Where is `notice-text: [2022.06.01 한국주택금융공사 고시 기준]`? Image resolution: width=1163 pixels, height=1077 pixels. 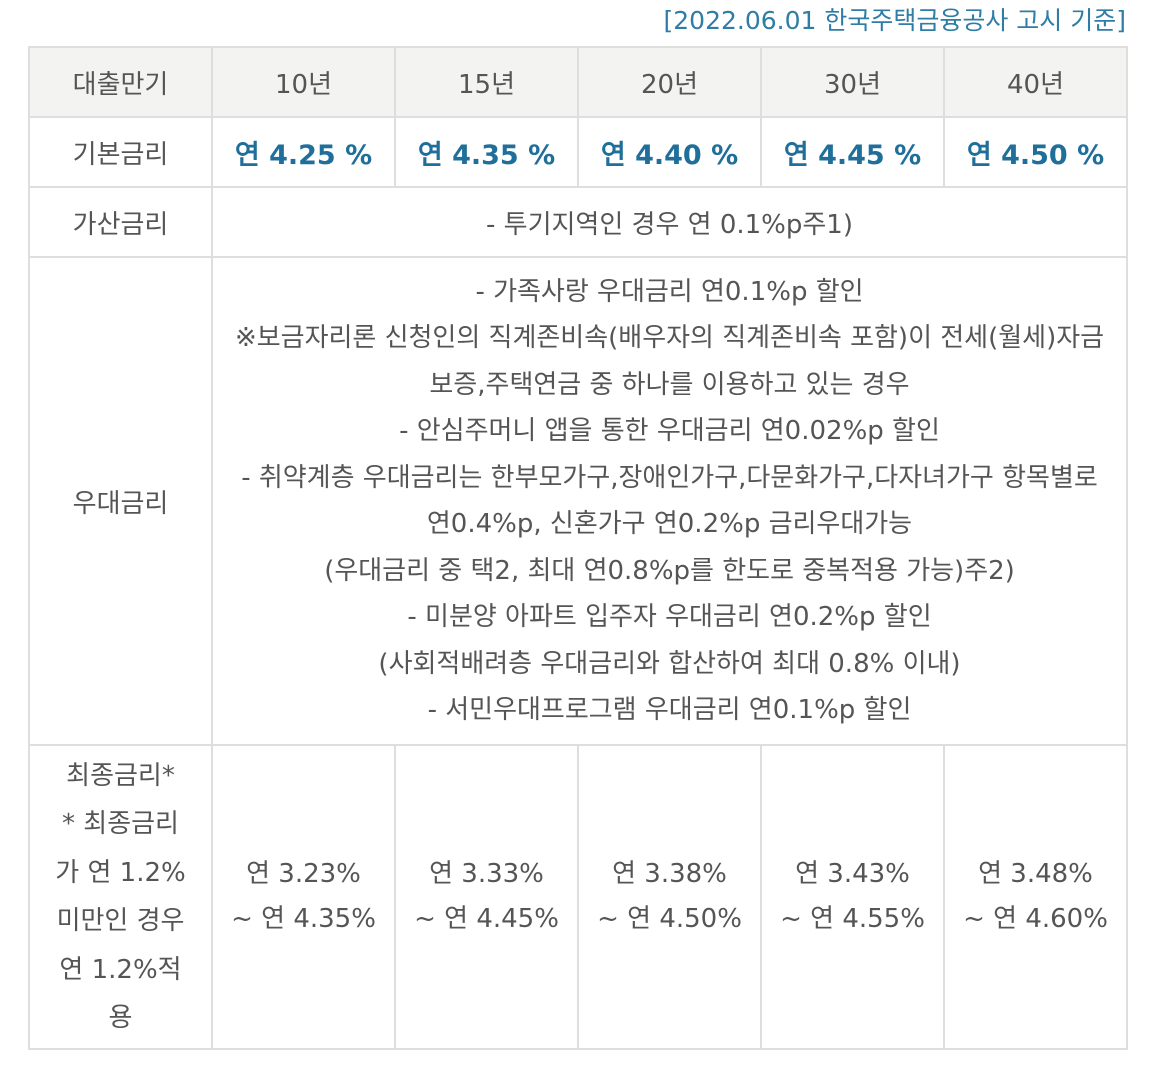
notice-text: [2022.06.01 한국주택금융공사 고시 기준] is located at coordinates (895, 20).